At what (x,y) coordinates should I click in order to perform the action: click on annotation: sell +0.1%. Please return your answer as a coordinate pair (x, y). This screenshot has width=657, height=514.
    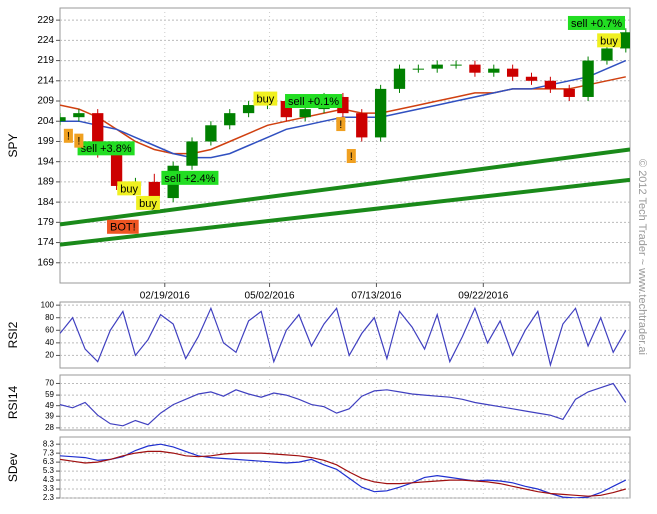
    Looking at the image, I should click on (314, 101).